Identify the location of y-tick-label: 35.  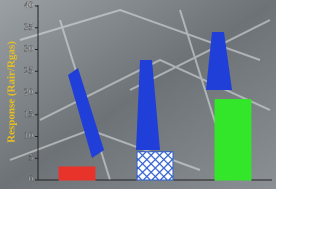
(29, 27).